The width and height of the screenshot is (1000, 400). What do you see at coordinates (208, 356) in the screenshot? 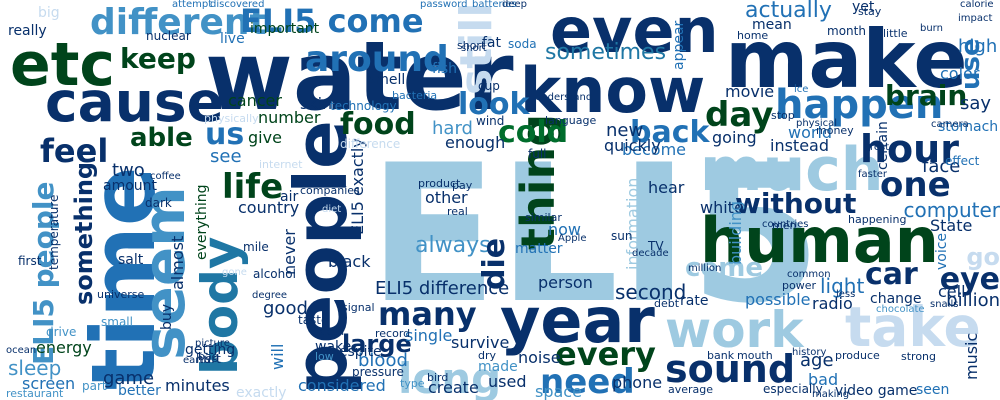
I see `word-bag: bag` at bounding box center [208, 356].